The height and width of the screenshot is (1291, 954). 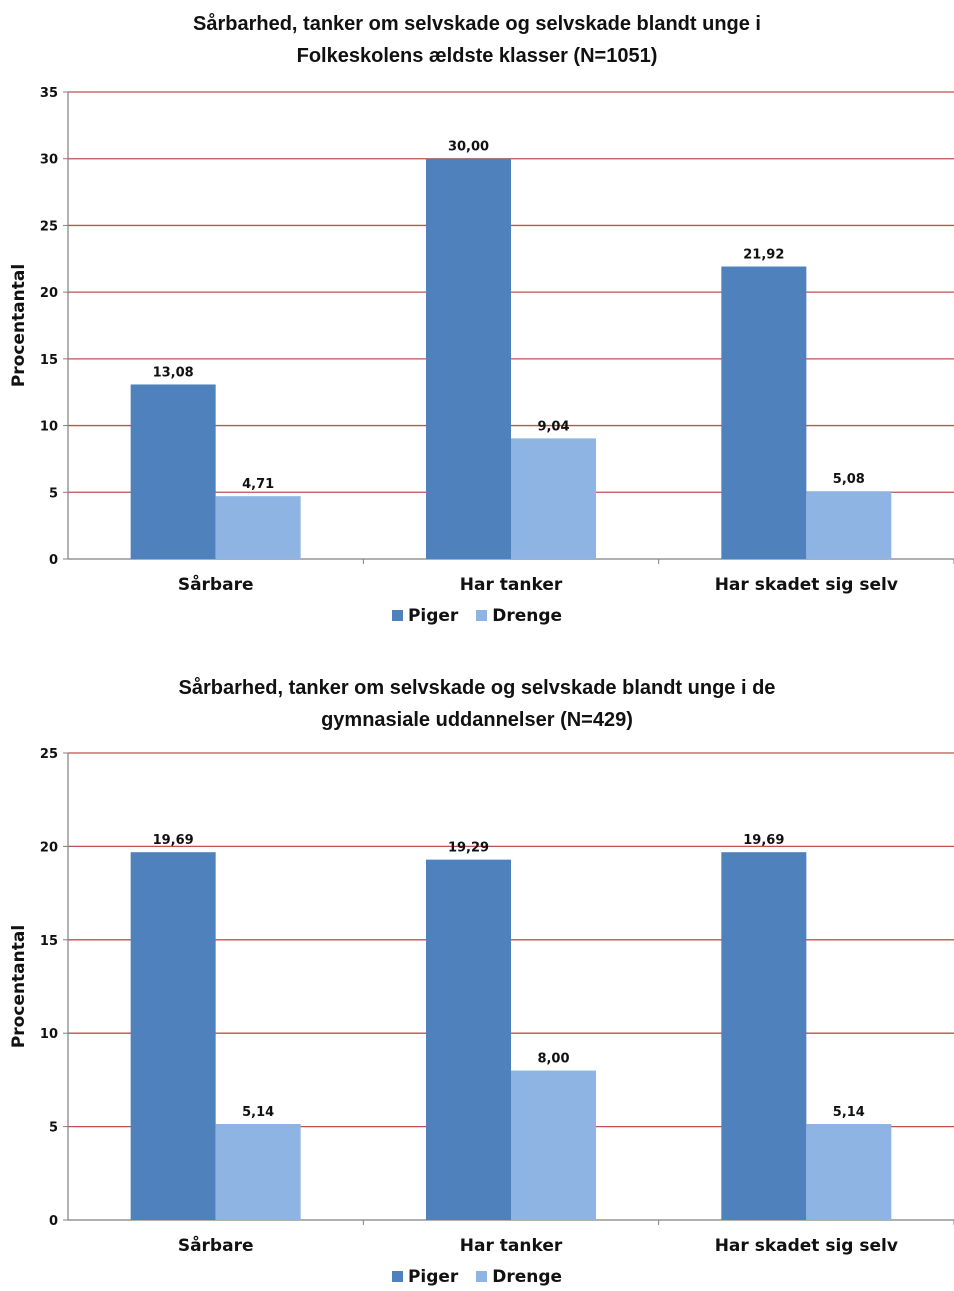 I want to click on chart-2-data-label-drenge-2: 8,00, so click(x=553, y=1059).